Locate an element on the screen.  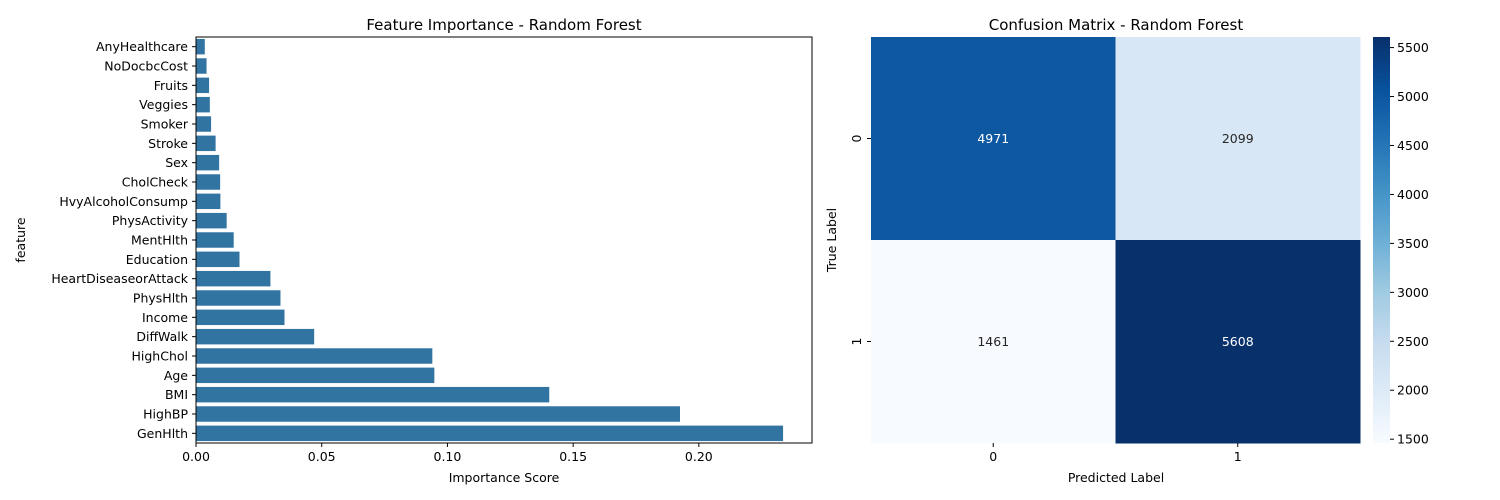
x-tick-label: 0.00 is located at coordinates (196, 456).